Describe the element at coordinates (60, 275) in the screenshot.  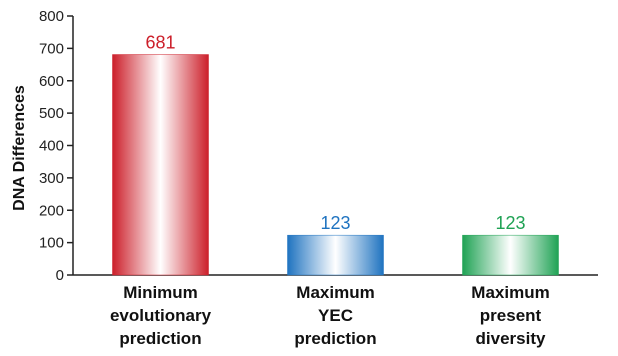
I see `y-tick-label: 0` at that location.